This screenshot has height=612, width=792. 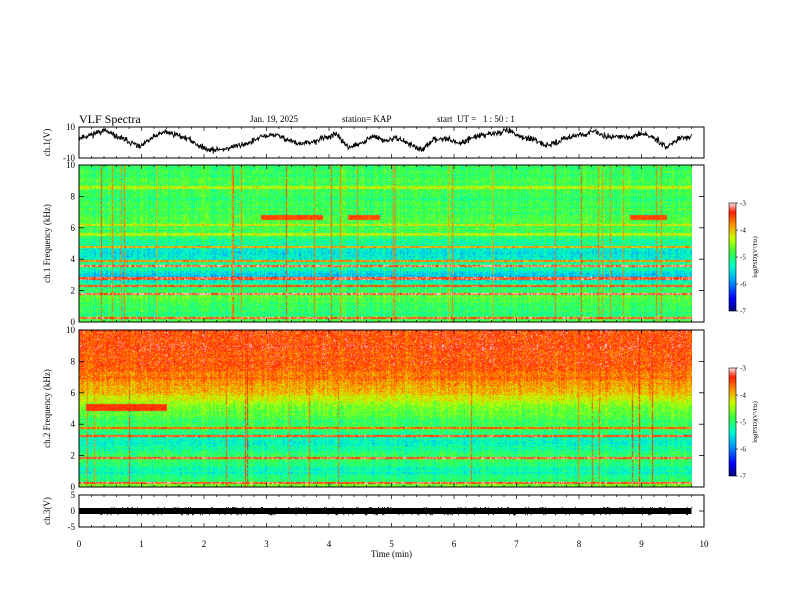 I want to click on ch1-colorbar: -3 -4 -5 -6 -7 log(PSD)(V²/Hz), so click(x=743, y=258).